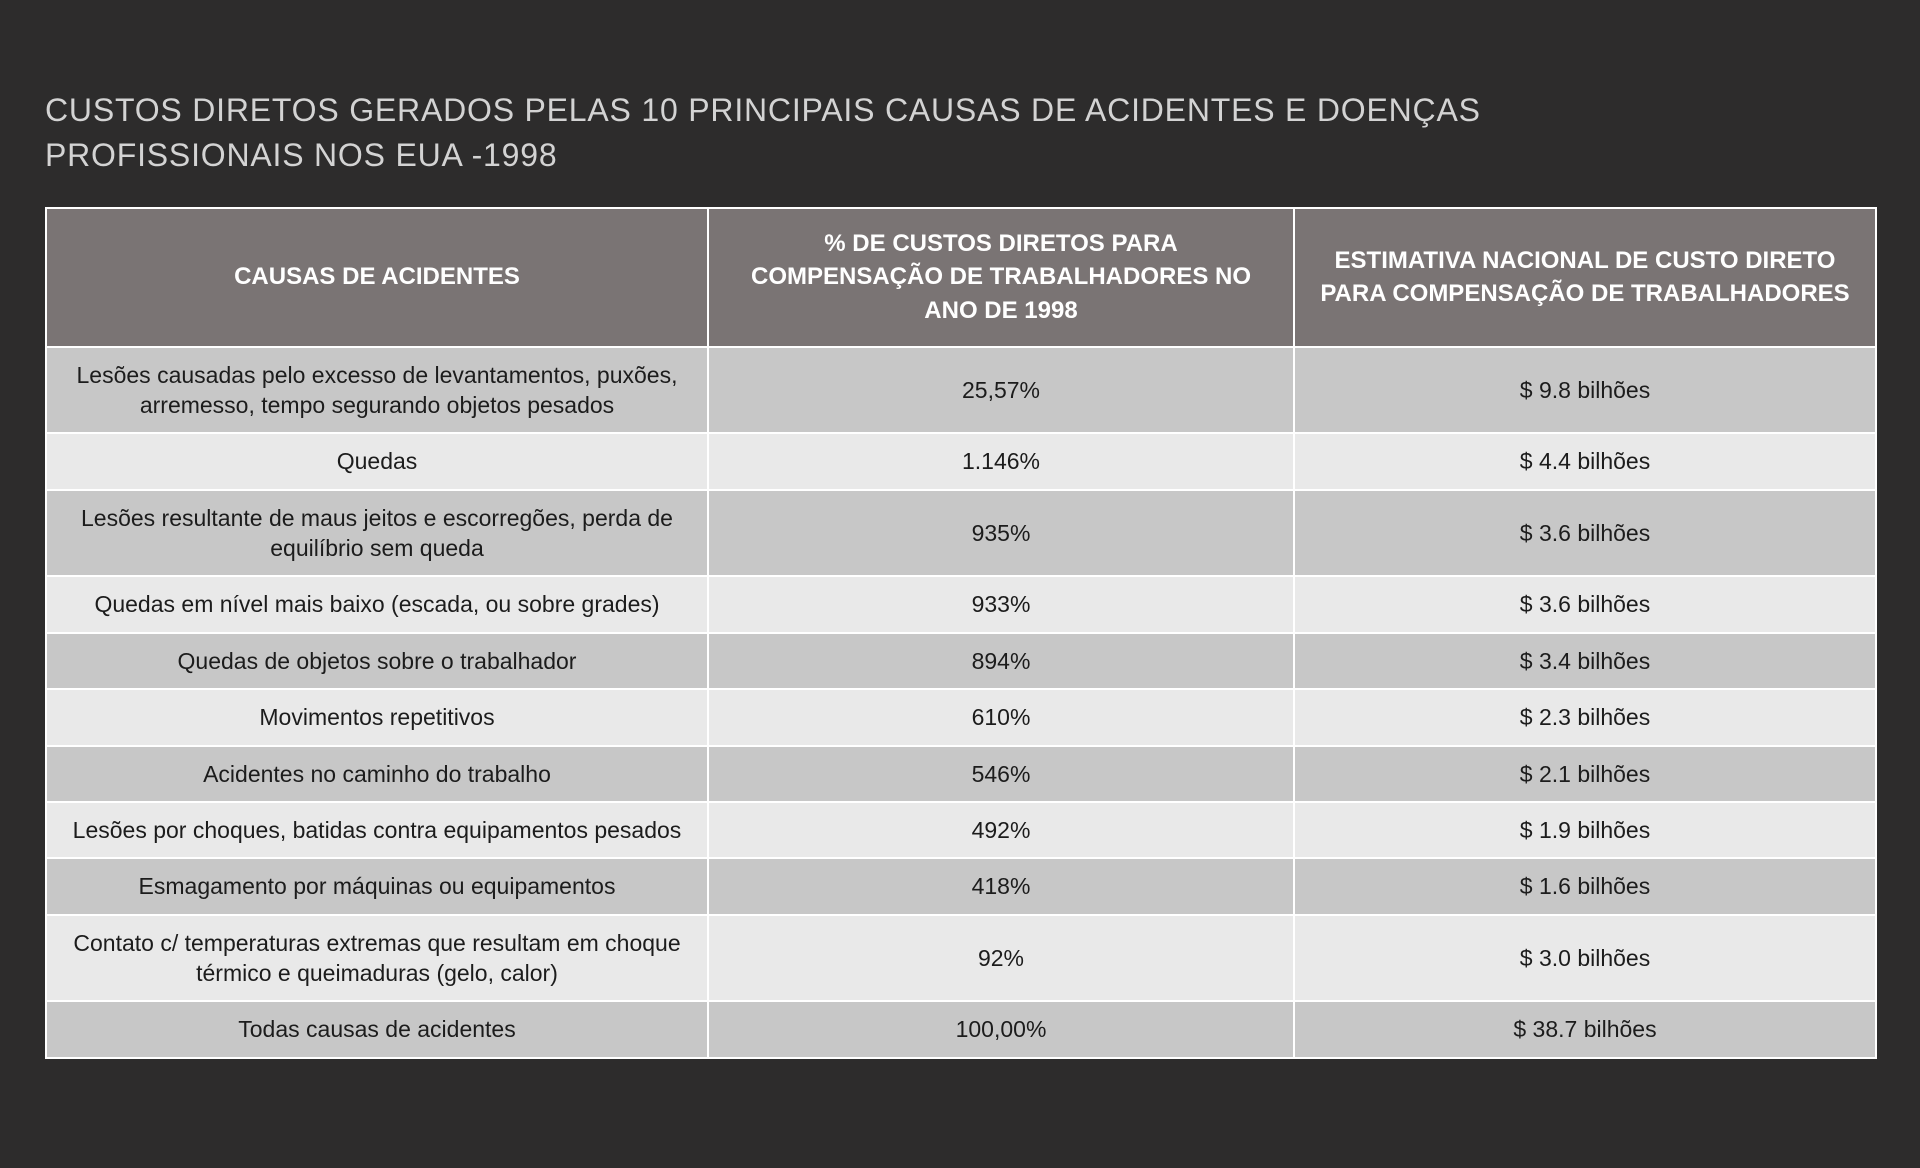 Image resolution: width=1920 pixels, height=1168 pixels. I want to click on percent-cell: 610%, so click(1001, 717).